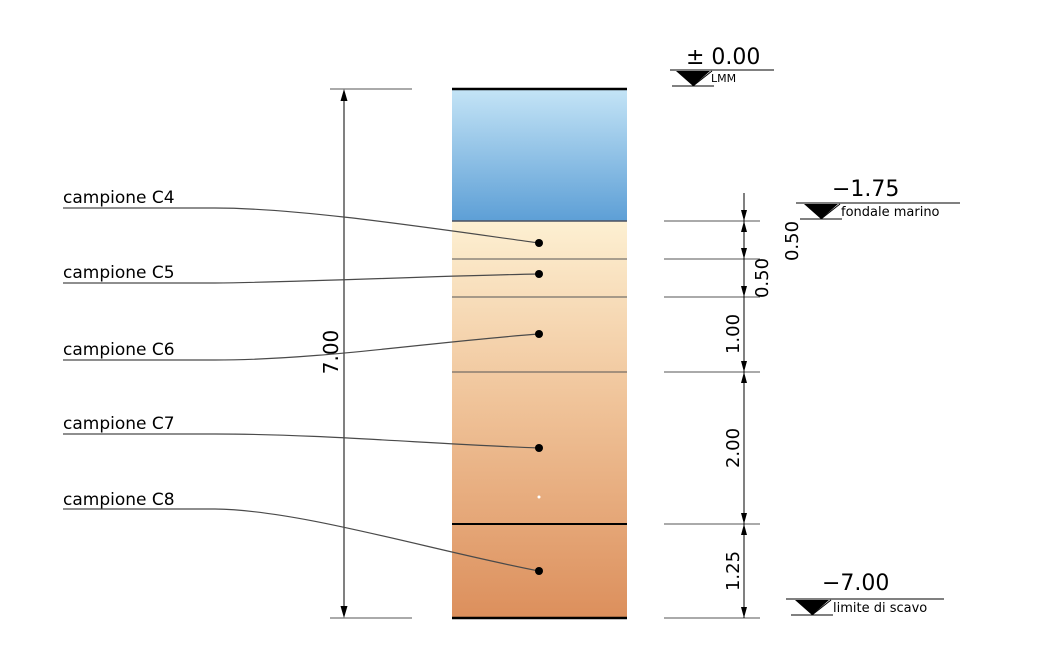 The height and width of the screenshot is (651, 1051). I want to click on sample-callout-c8: campione C8, so click(303, 532).